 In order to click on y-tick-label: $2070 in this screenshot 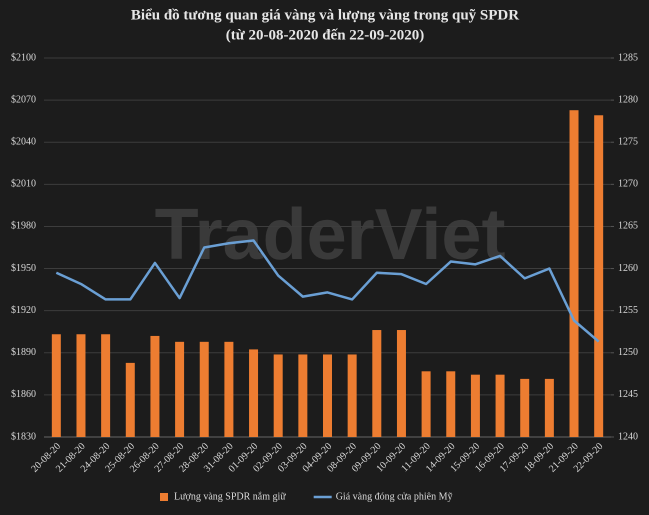, I will do `click(23, 99)`.